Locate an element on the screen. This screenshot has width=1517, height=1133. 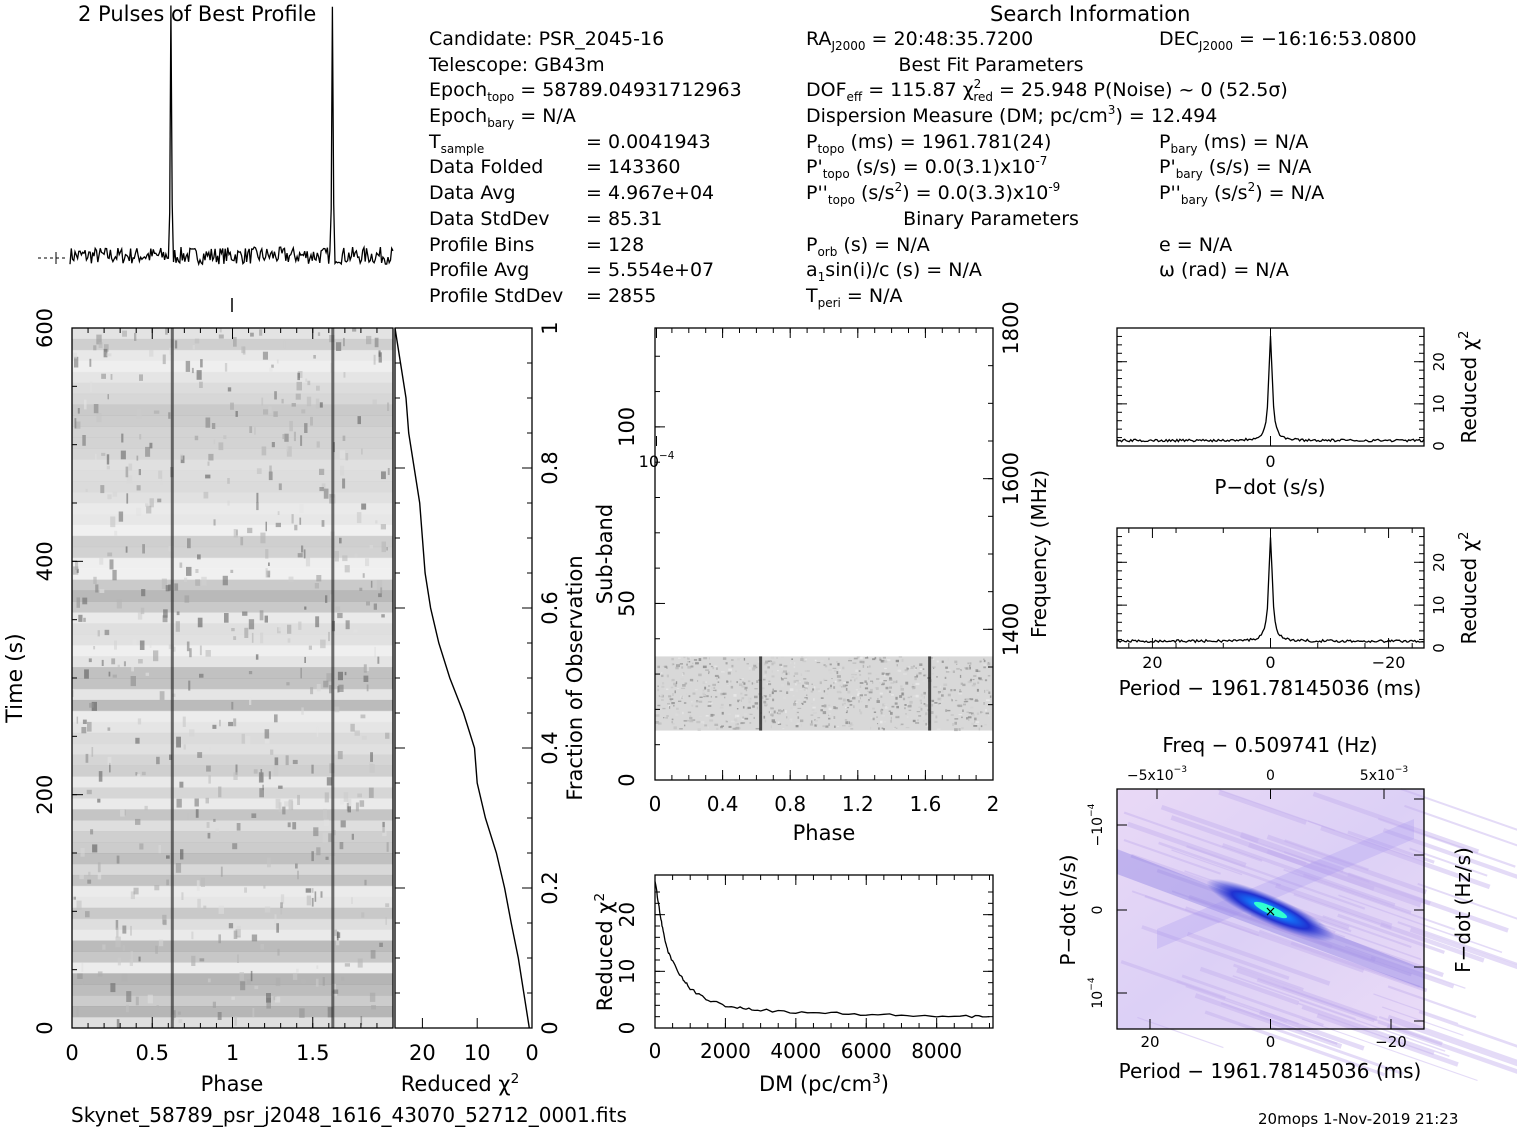
x-tick-label: 1.5 is located at coordinates (312, 1053).